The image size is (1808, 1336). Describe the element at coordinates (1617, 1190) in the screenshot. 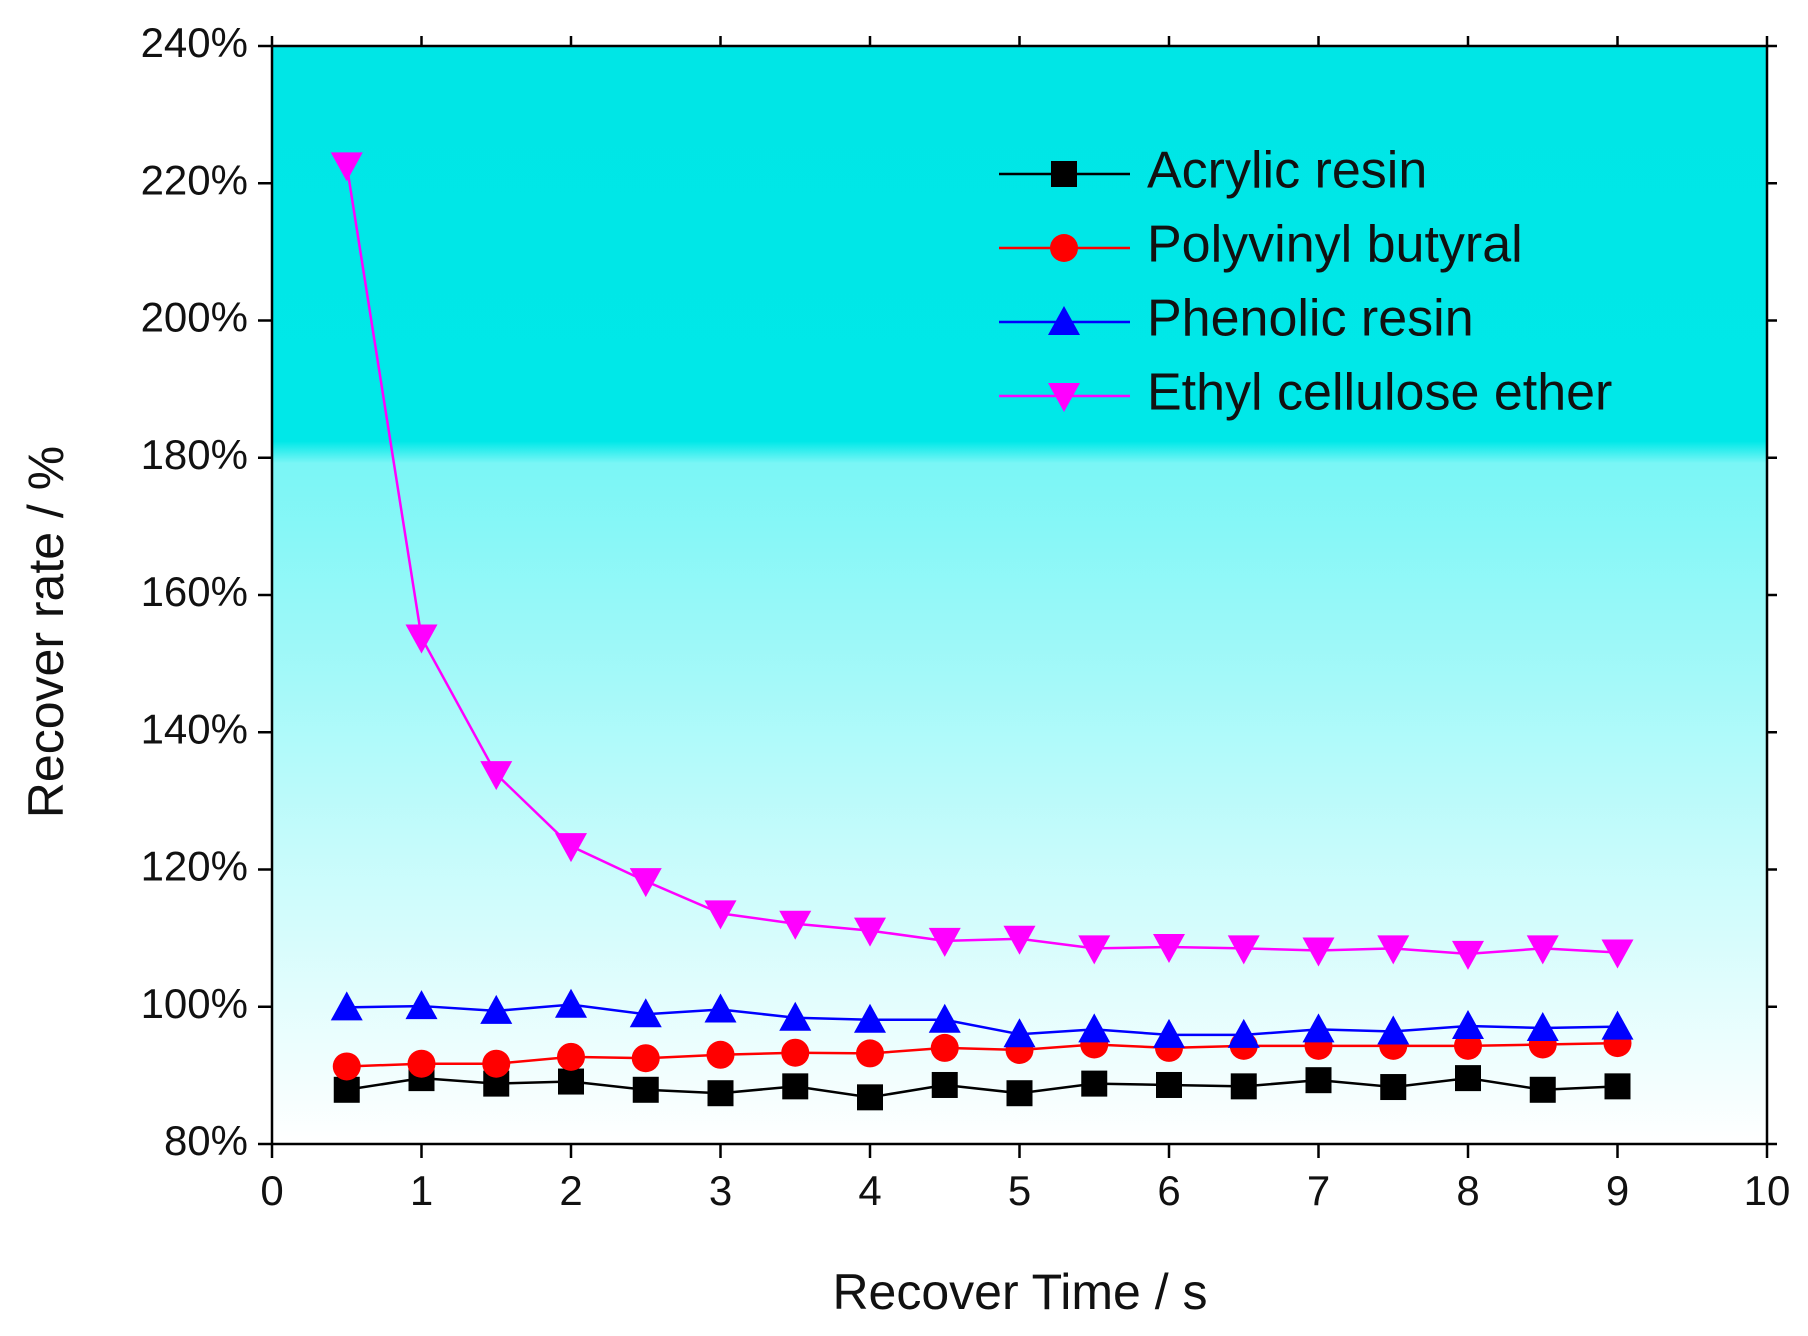

I see `x-tick-label: 9` at that location.